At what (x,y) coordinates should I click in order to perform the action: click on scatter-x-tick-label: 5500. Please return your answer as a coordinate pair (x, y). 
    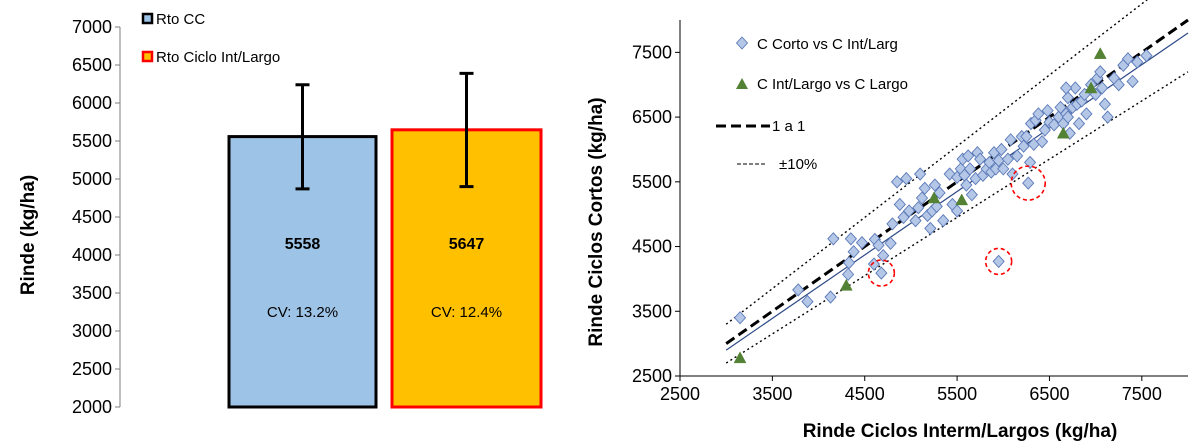
    Looking at the image, I should click on (957, 394).